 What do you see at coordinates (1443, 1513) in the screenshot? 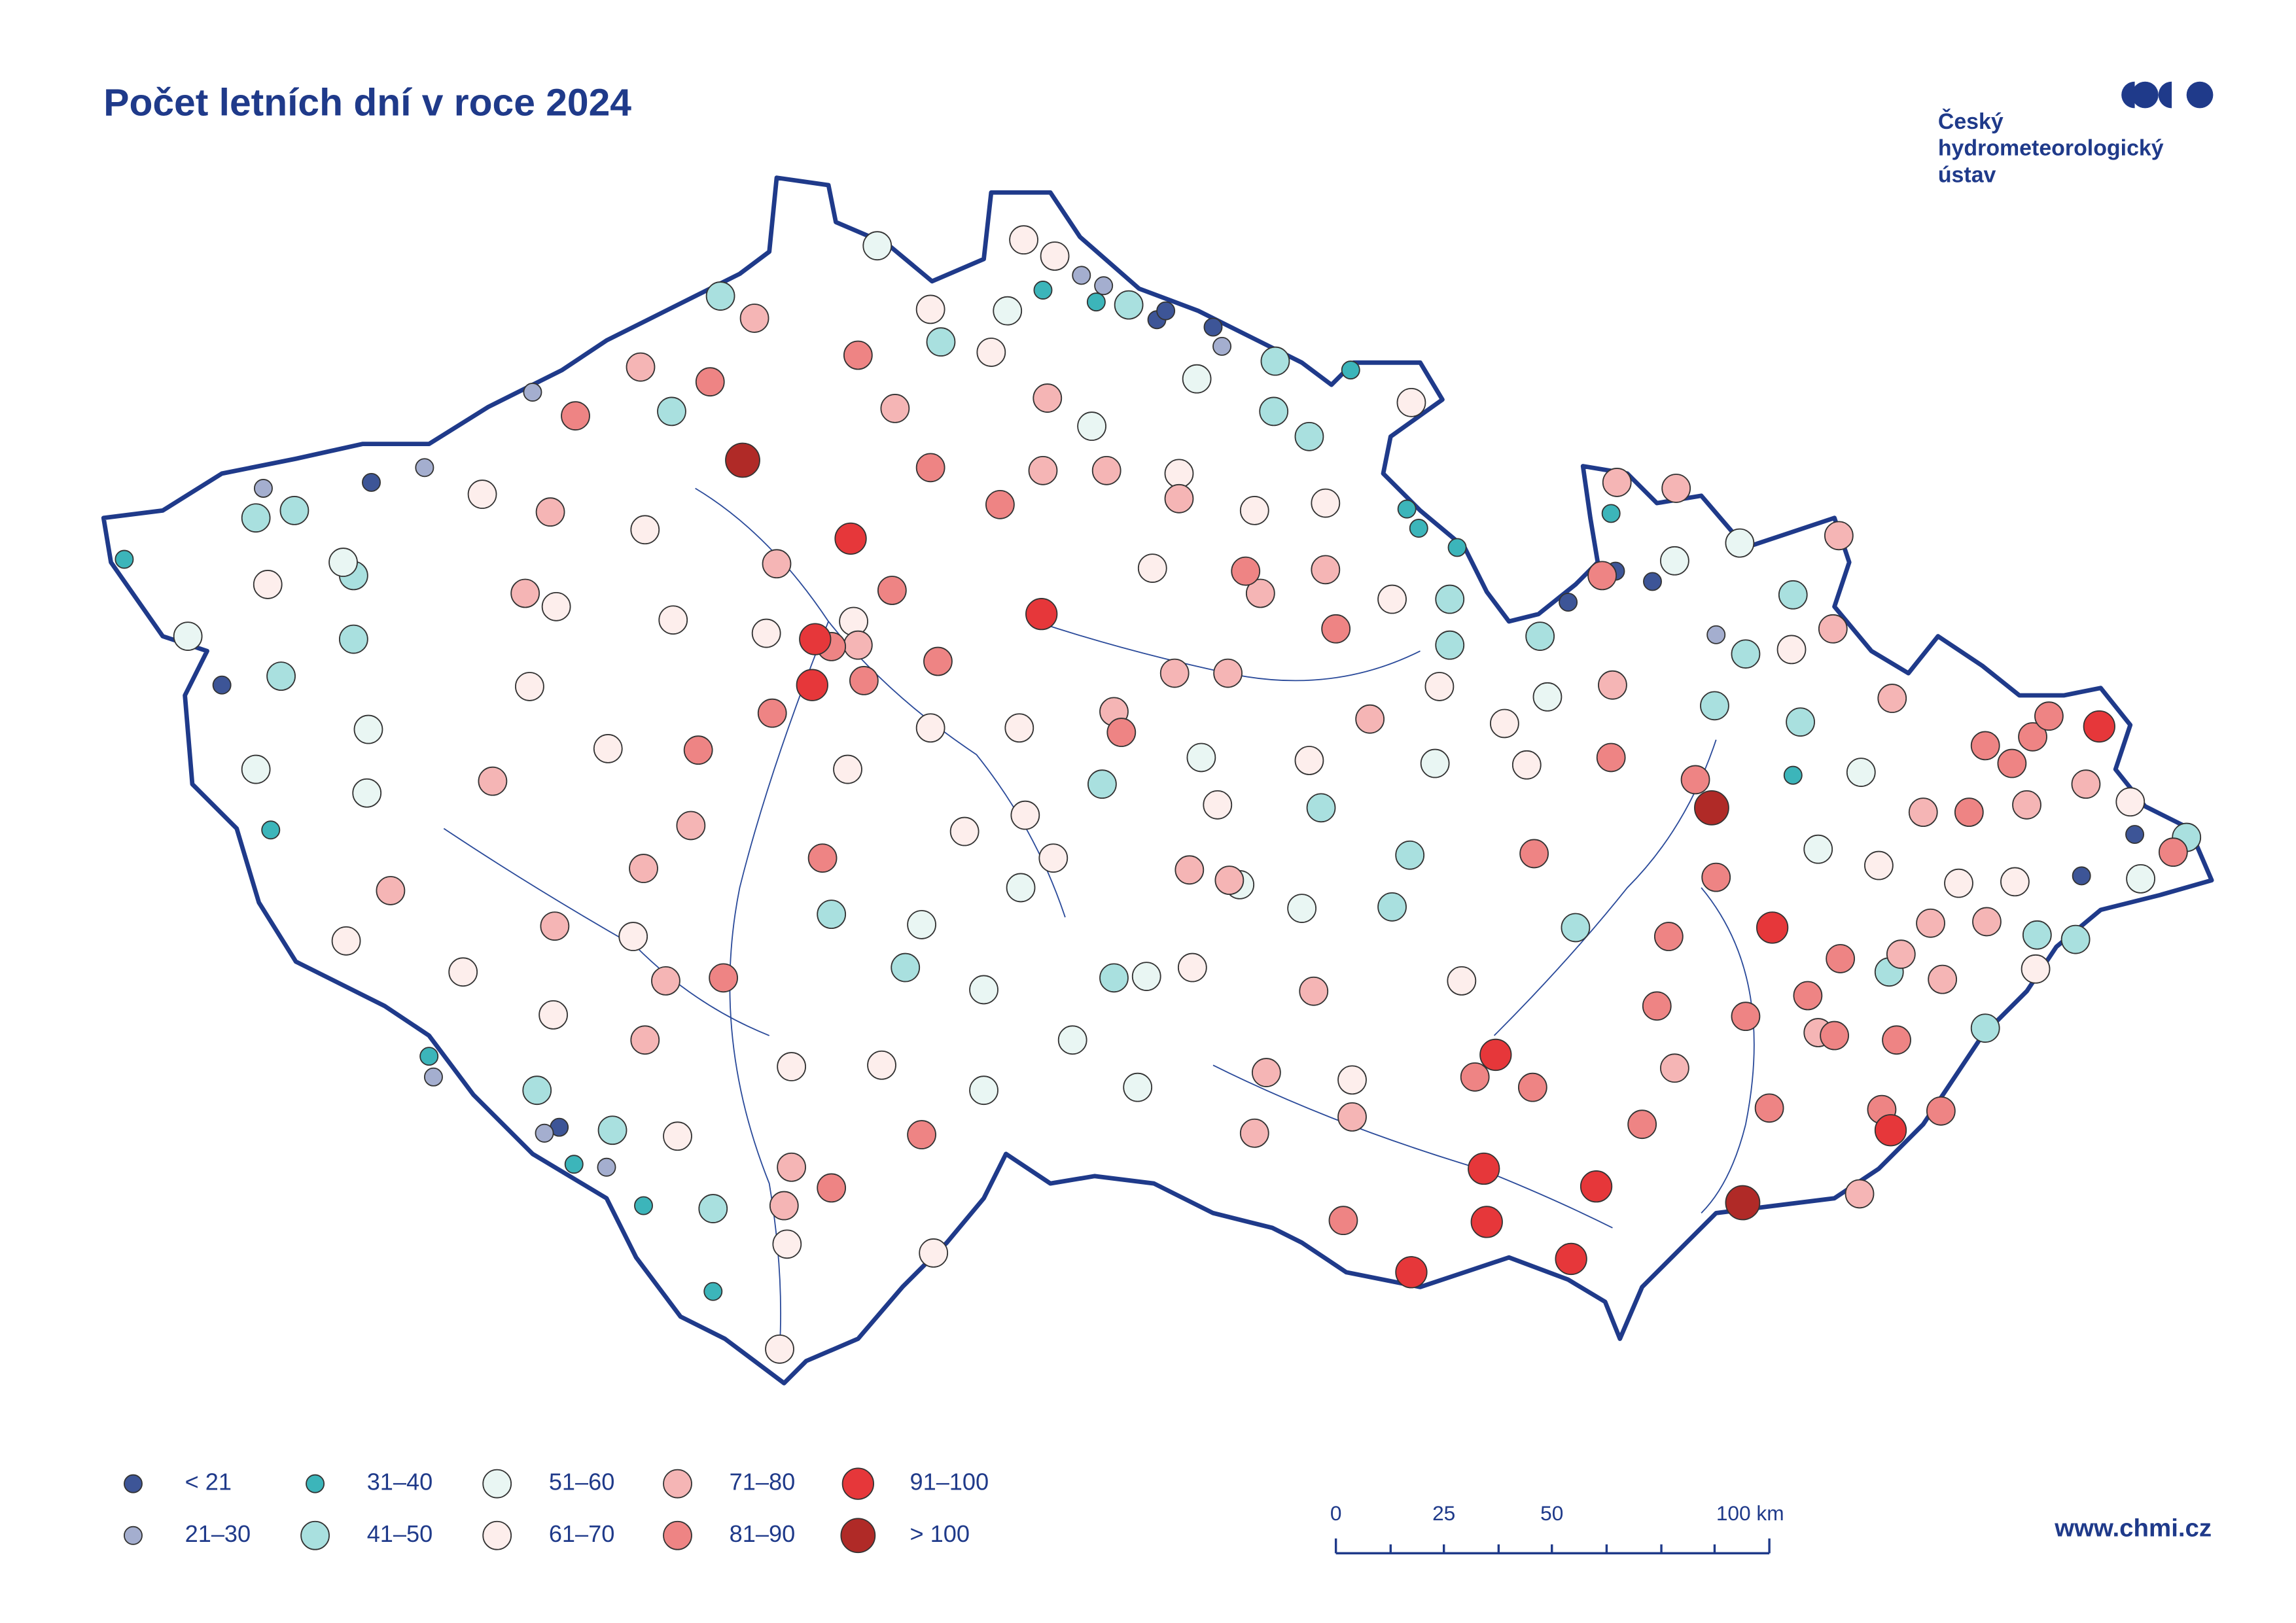
I see `scale-label: 25` at bounding box center [1443, 1513].